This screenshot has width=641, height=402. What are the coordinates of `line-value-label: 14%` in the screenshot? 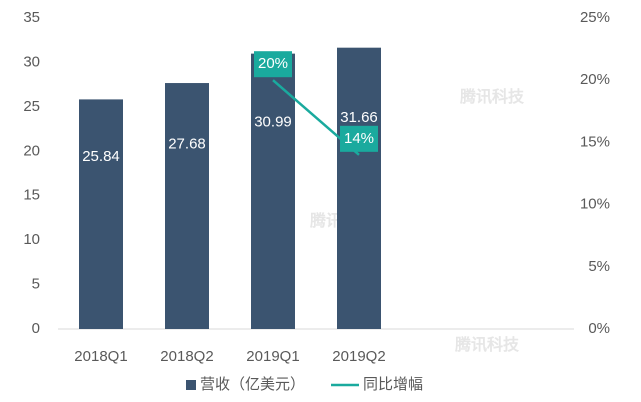 It's located at (359, 138).